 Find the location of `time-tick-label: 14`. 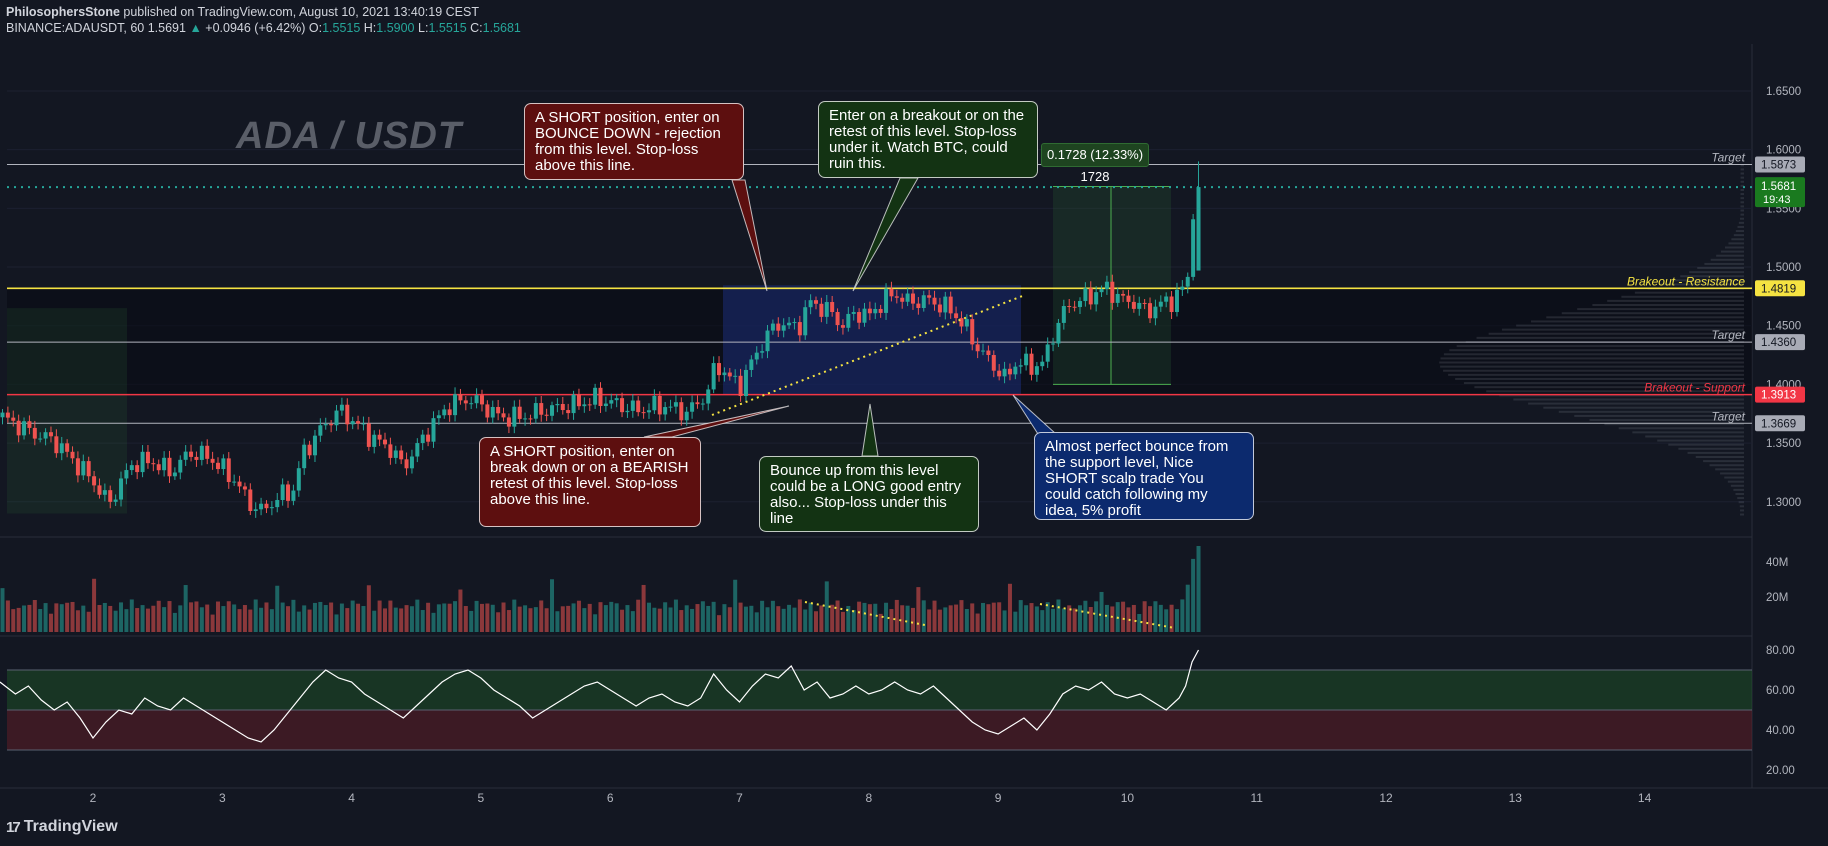

time-tick-label: 14 is located at coordinates (1645, 798).